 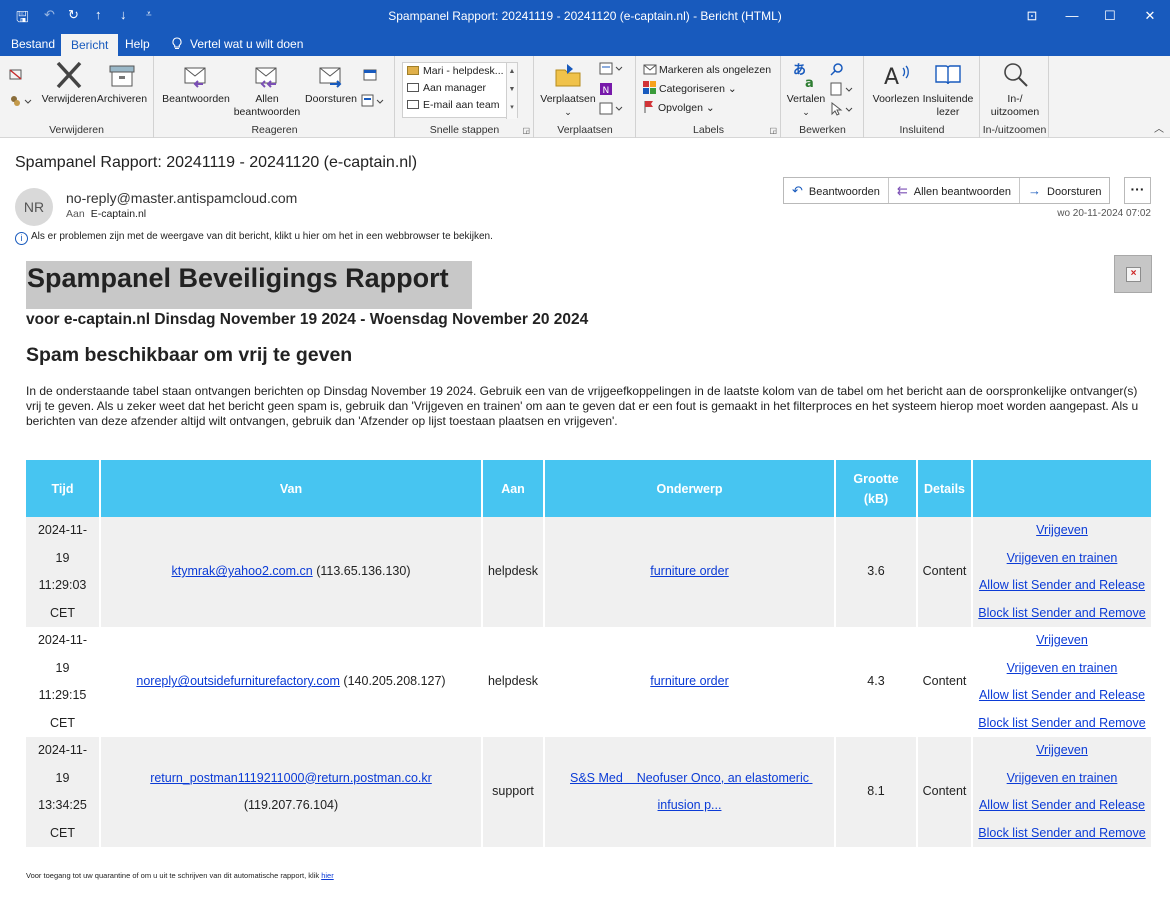 I want to click on archive-button: Archiveren, so click(x=122, y=83).